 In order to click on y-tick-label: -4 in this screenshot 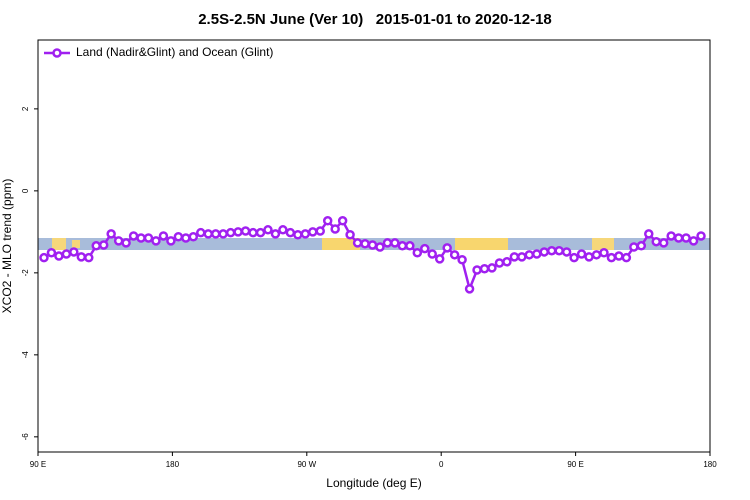, I will do `click(25, 355)`.